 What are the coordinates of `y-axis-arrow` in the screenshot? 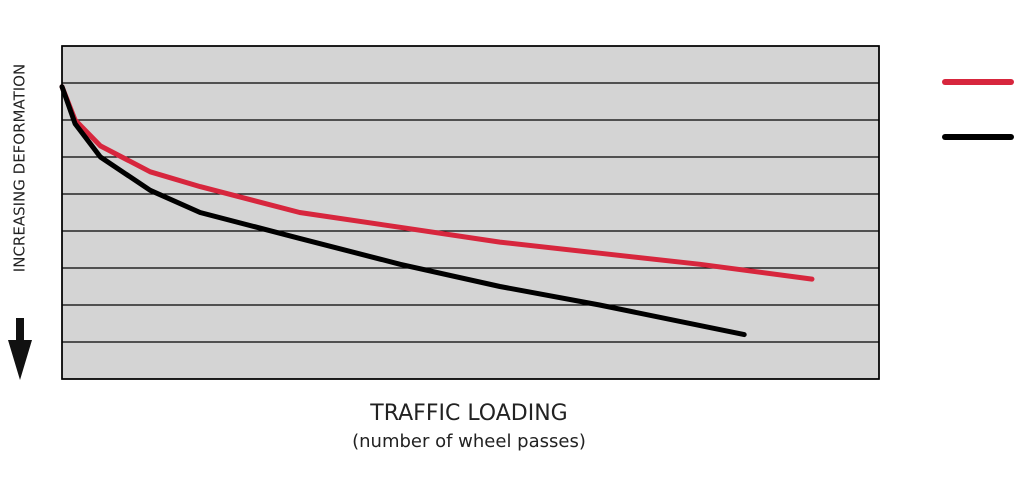 It's located at (20, 349).